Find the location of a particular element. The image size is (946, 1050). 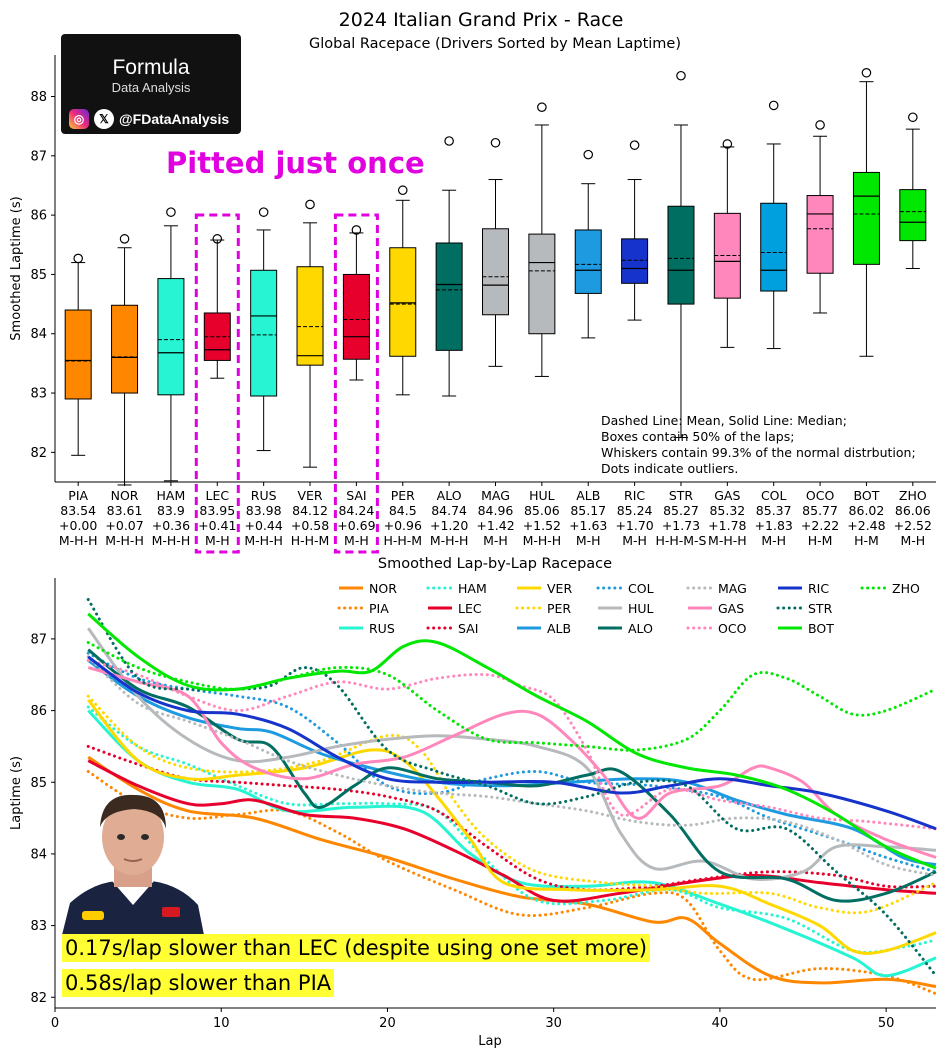

legend-label: PIA is located at coordinates (379, 608).